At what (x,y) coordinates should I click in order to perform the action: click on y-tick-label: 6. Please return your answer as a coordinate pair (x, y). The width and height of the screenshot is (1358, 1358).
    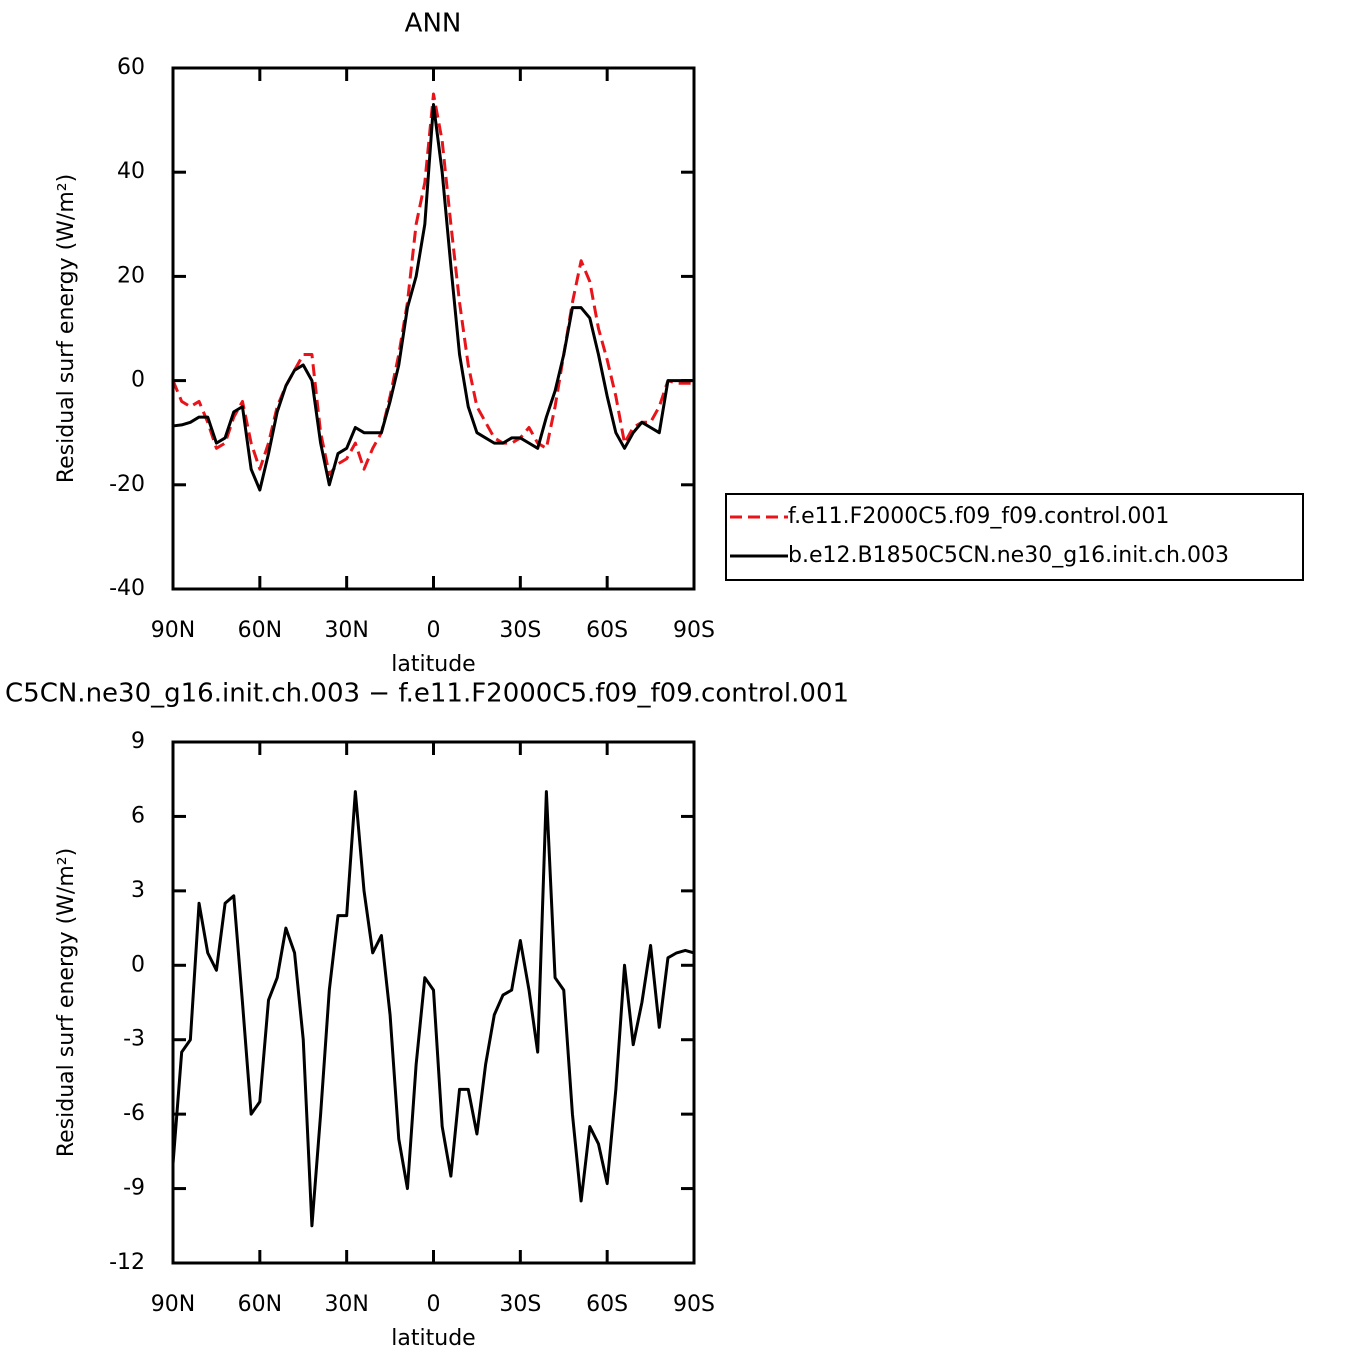
    Looking at the image, I should click on (138, 815).